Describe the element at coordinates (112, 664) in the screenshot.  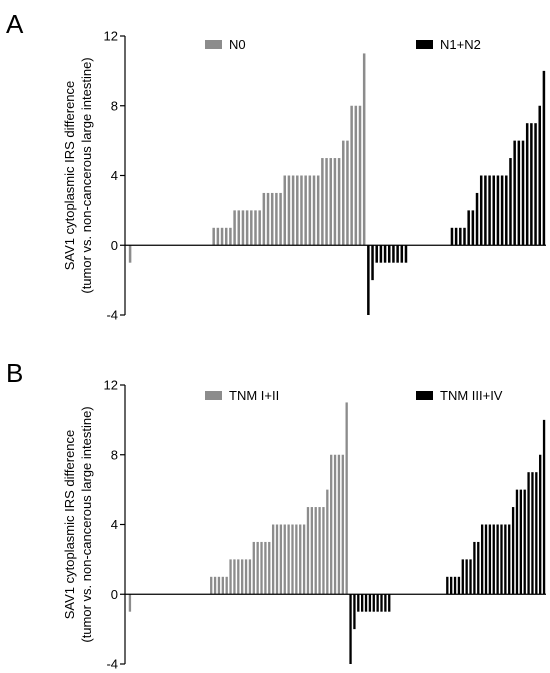
I see `y-tick-label: -4` at that location.